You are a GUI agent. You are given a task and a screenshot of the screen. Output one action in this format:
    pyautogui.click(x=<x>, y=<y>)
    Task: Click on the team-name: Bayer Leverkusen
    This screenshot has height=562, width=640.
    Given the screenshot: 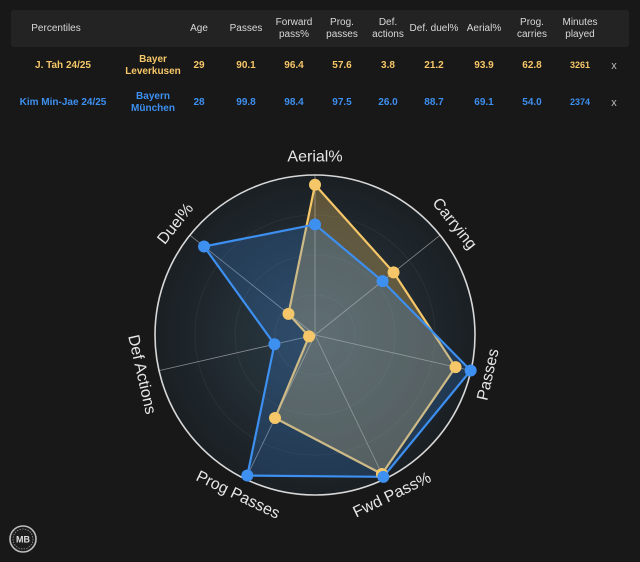 What is the action you would take?
    pyautogui.click(x=153, y=65)
    